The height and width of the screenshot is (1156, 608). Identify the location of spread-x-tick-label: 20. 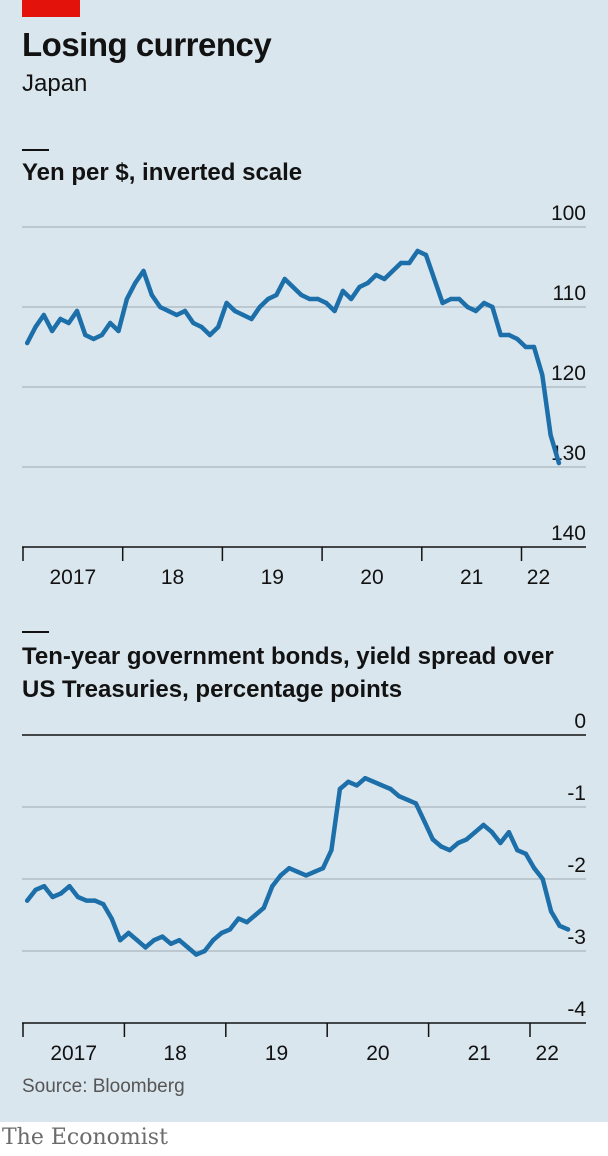
(377, 1053).